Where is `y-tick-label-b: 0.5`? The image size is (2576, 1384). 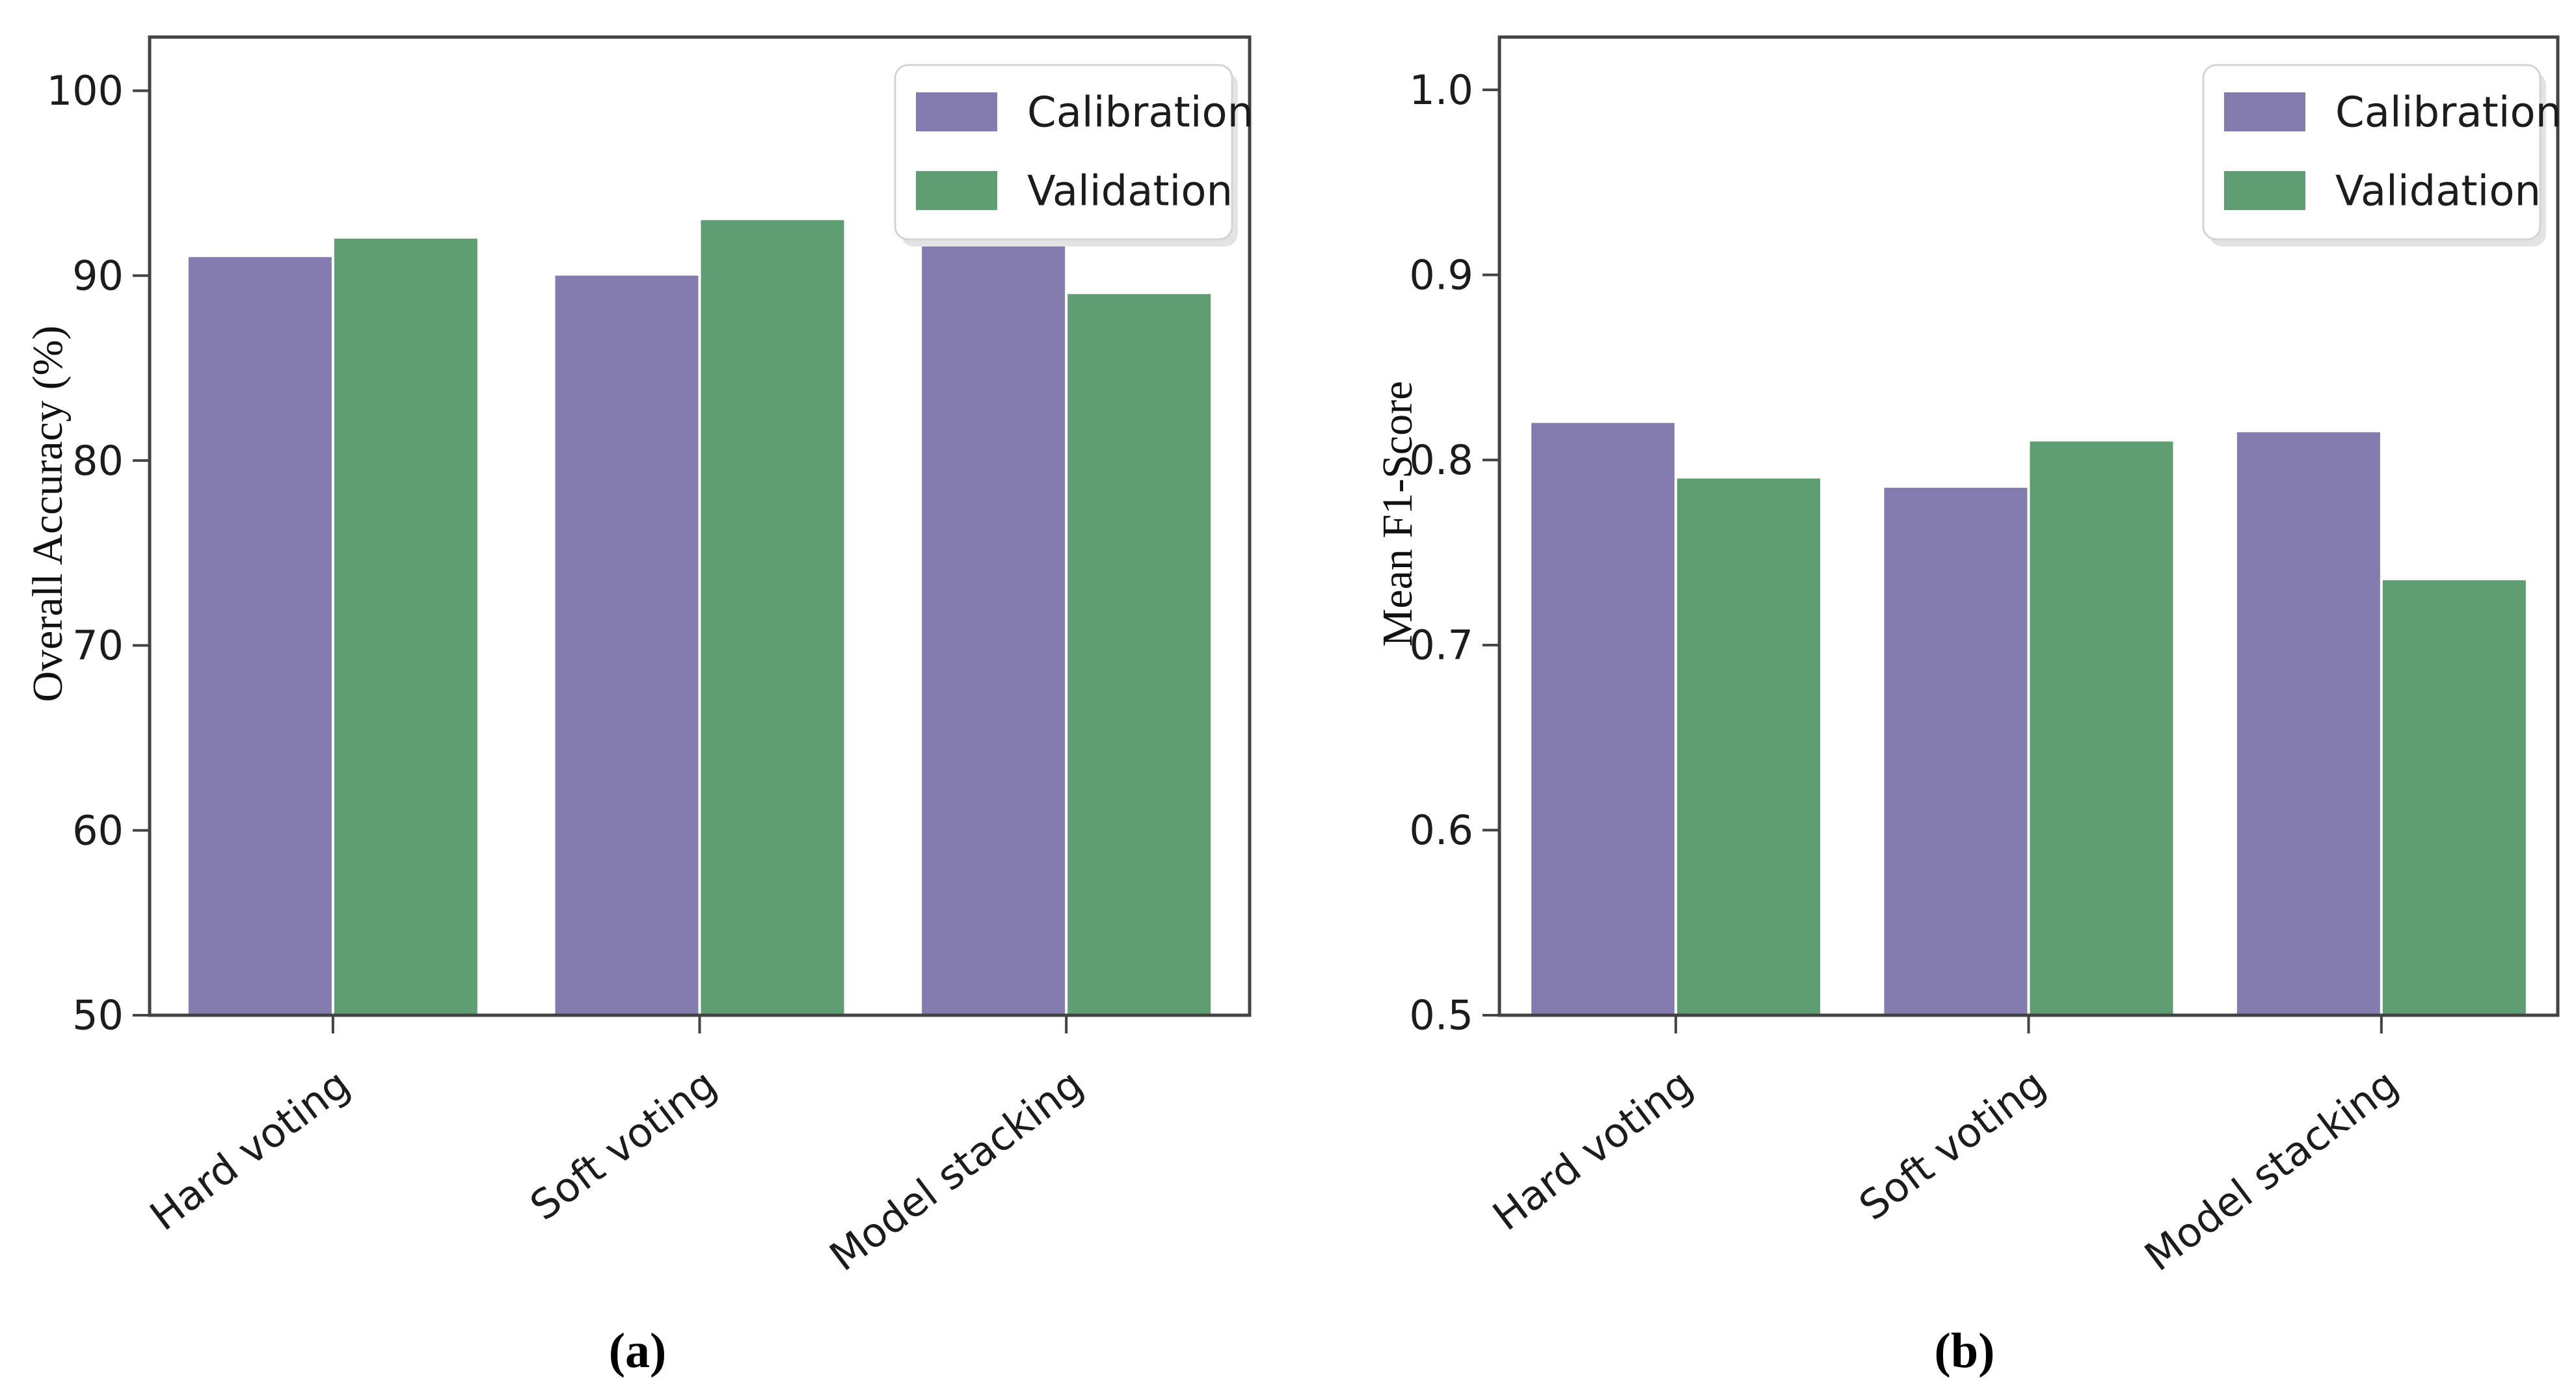
y-tick-label-b: 0.5 is located at coordinates (1441, 1015).